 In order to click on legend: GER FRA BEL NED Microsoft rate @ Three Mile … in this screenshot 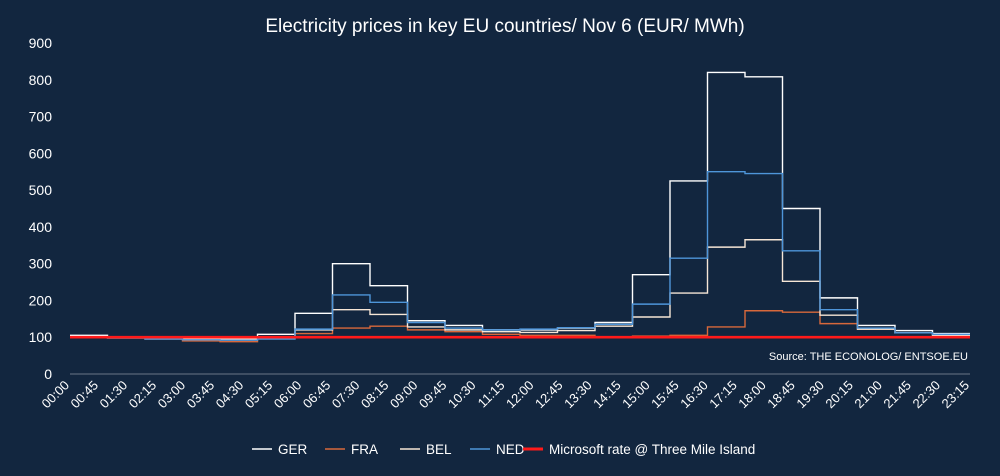, I will do `click(503, 449)`.